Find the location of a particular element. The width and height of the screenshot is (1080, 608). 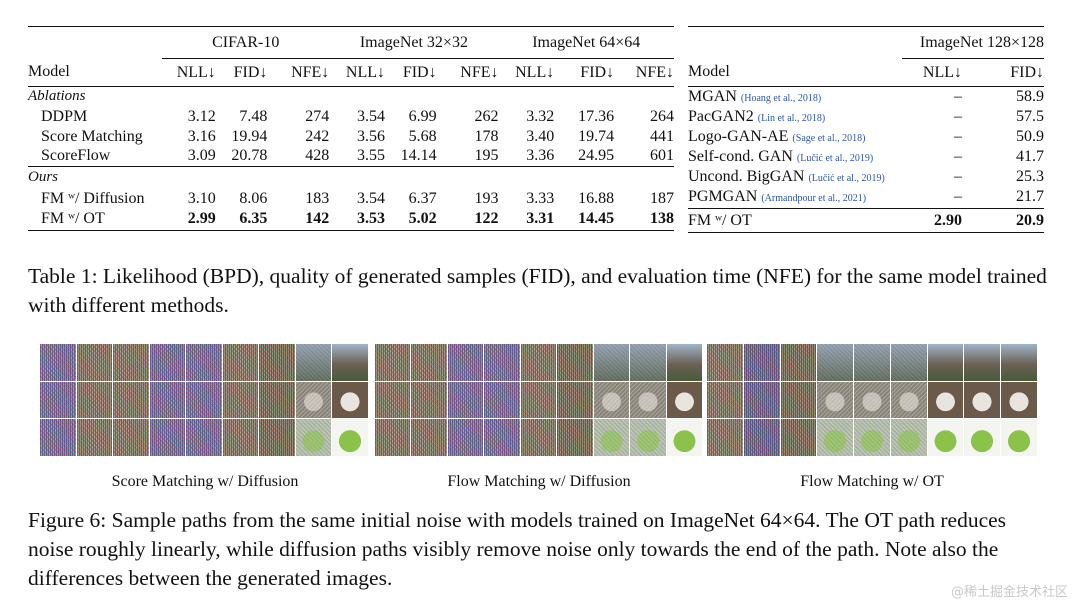

row-model: DDPM is located at coordinates (64, 116).